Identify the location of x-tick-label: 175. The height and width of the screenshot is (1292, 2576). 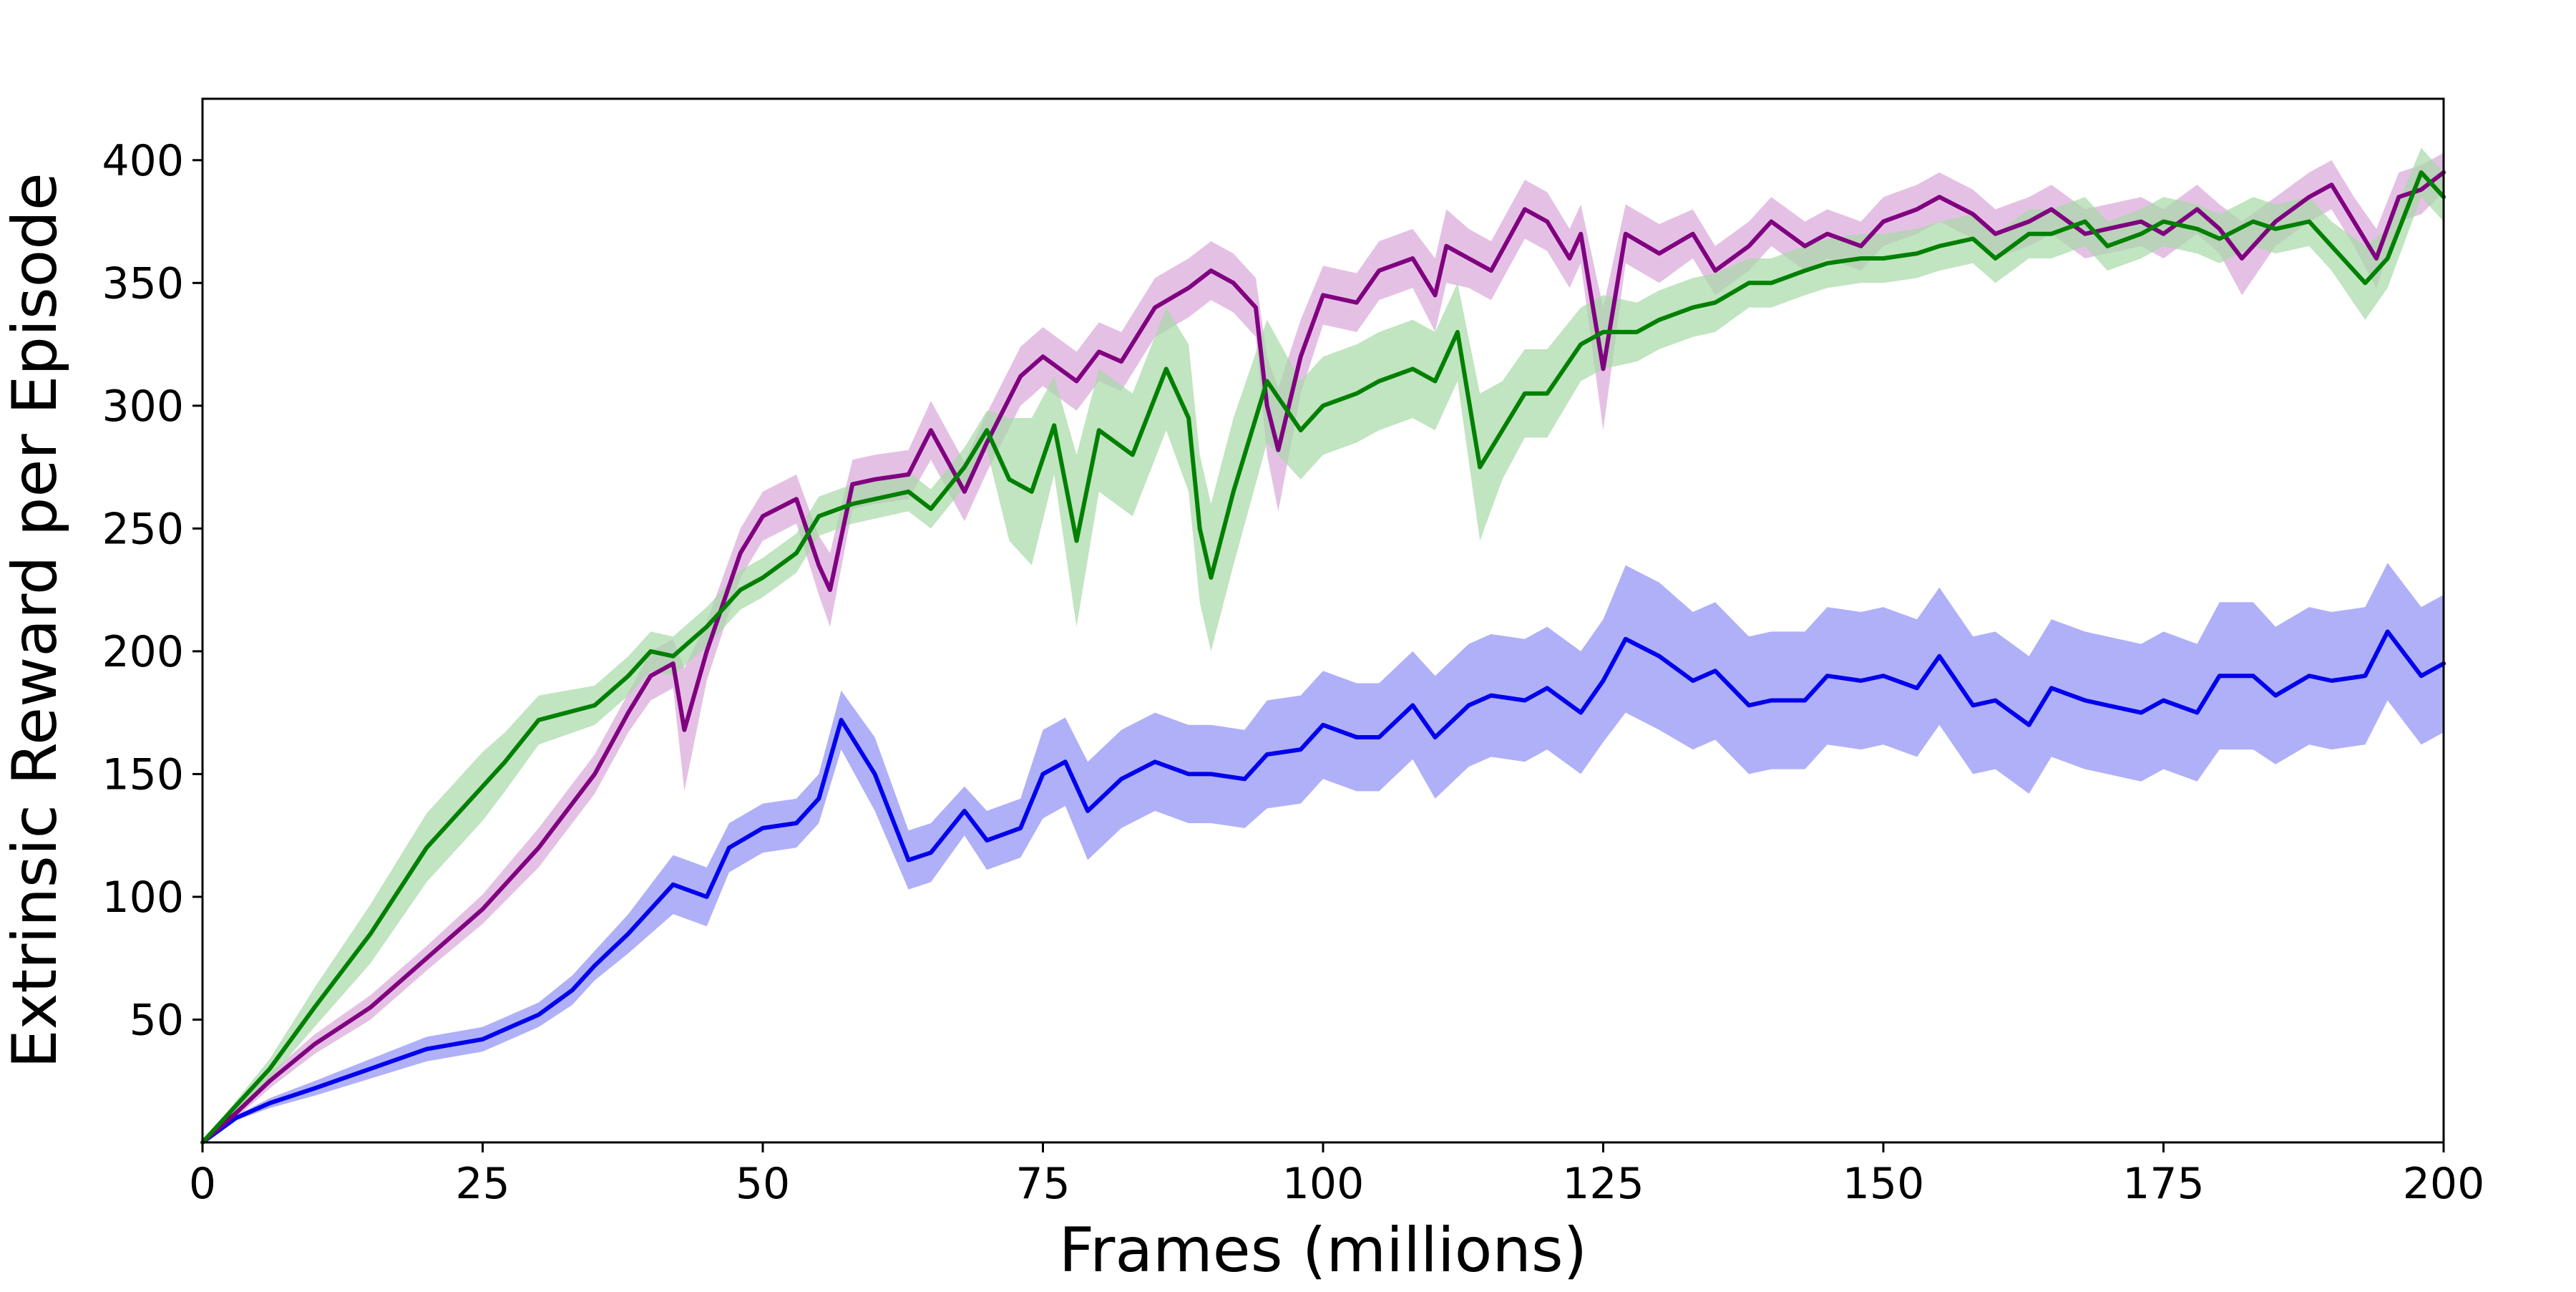
(2163, 1184).